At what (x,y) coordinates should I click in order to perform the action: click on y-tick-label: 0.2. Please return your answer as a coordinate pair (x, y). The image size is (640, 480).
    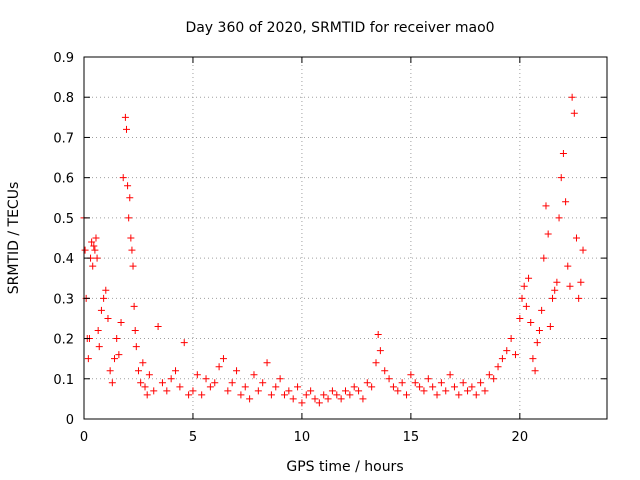
    Looking at the image, I should click on (63, 340).